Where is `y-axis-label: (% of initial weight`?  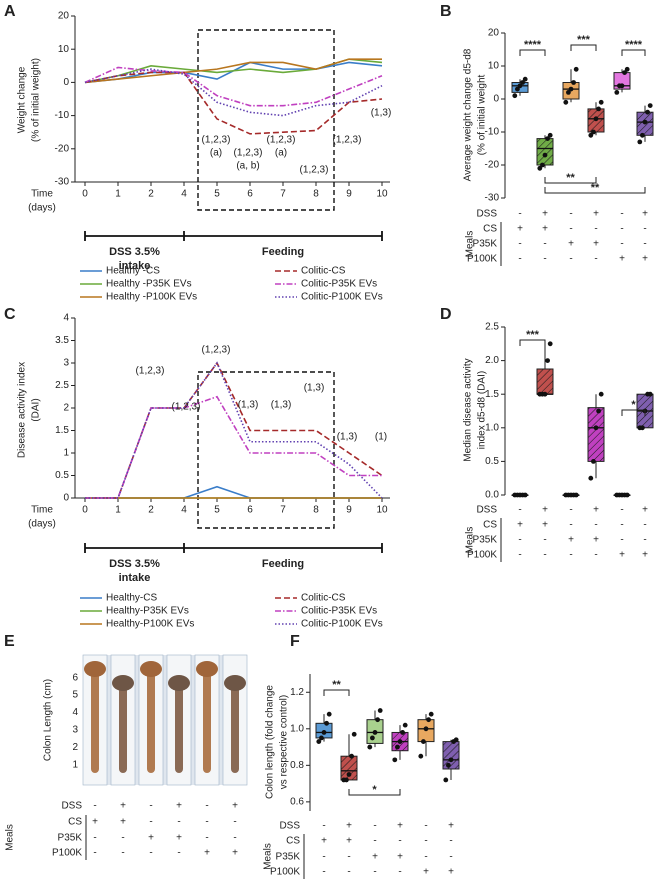
y-axis-label: (% of initial weight is located at coordinates (482, 114).